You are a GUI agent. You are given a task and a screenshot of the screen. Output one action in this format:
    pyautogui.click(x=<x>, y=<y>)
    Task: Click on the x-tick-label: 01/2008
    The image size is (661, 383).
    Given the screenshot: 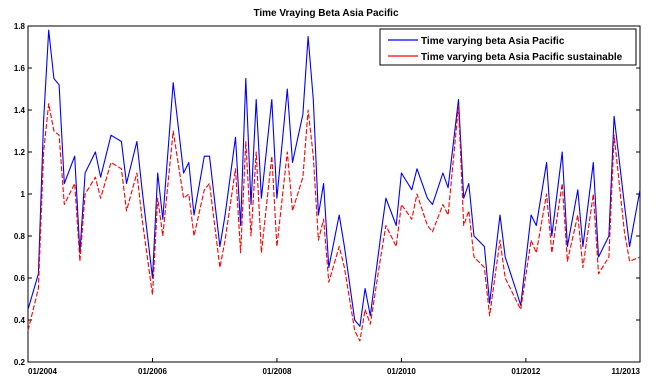 What is the action you would take?
    pyautogui.click(x=276, y=371)
    